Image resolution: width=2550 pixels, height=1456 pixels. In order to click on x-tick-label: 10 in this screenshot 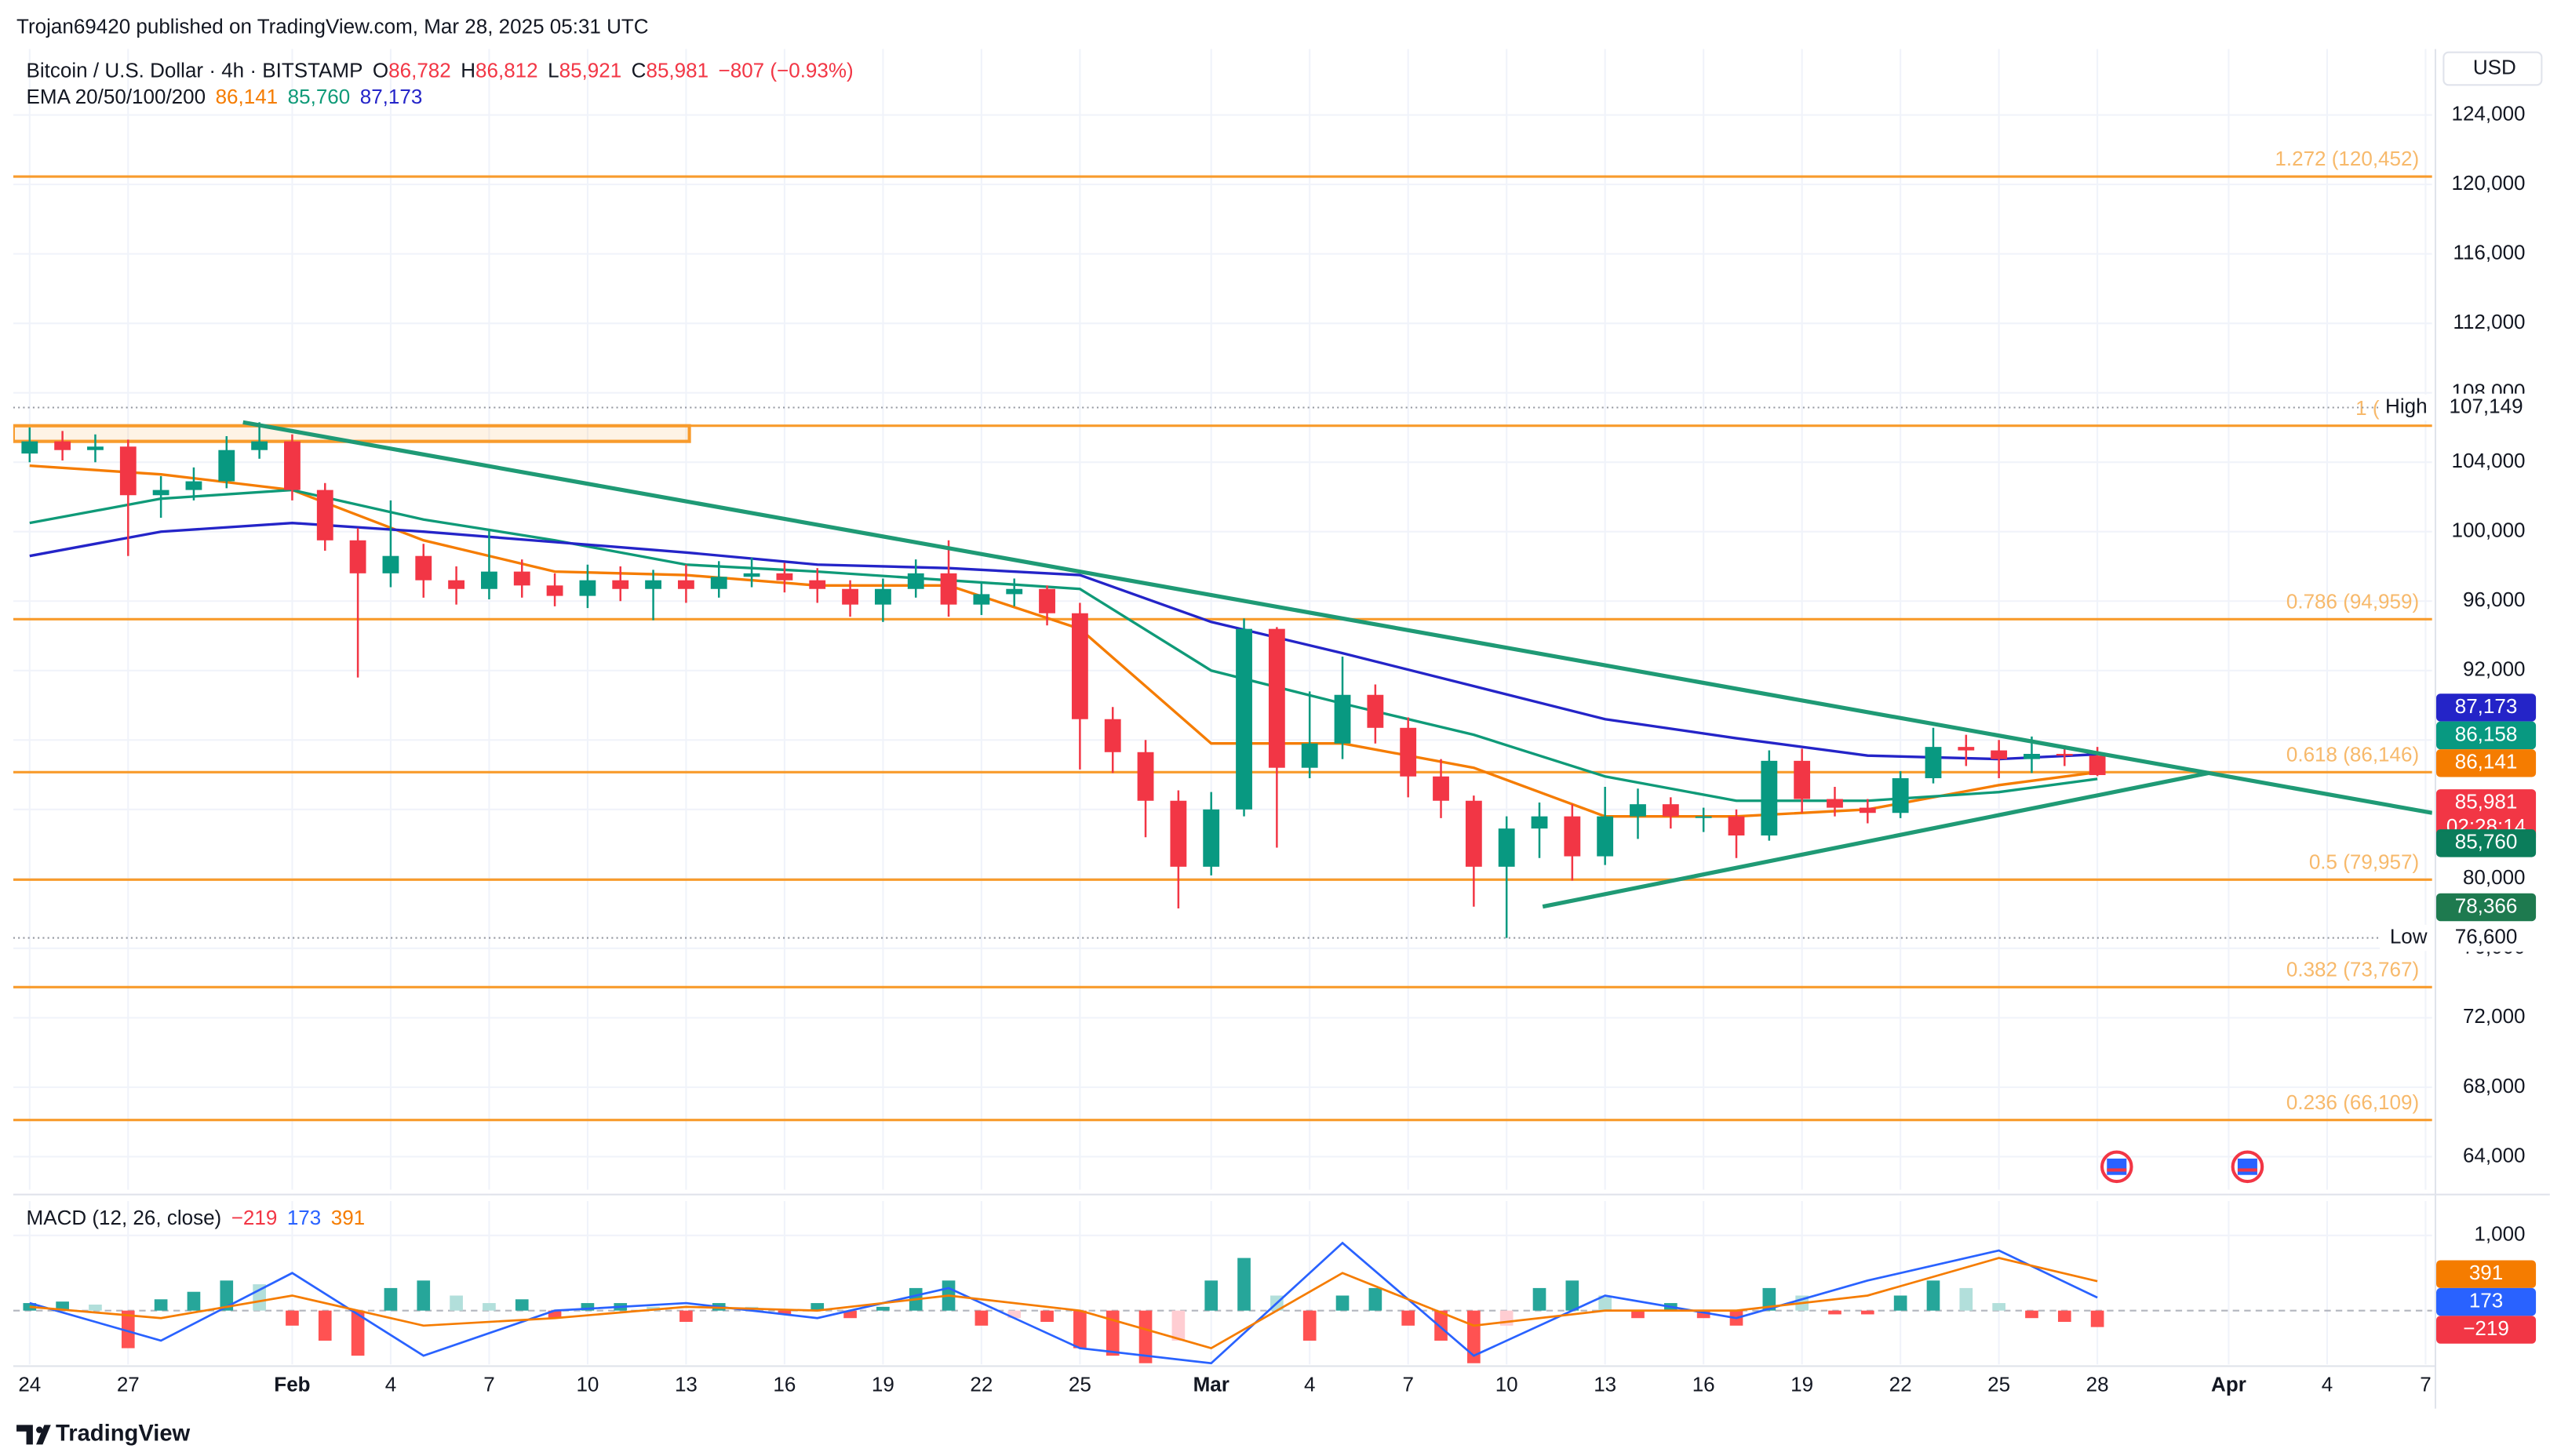, I will do `click(1506, 1384)`.